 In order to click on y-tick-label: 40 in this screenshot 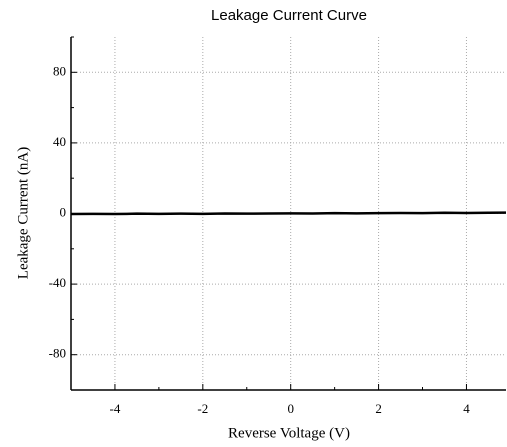, I will do `click(59, 141)`.